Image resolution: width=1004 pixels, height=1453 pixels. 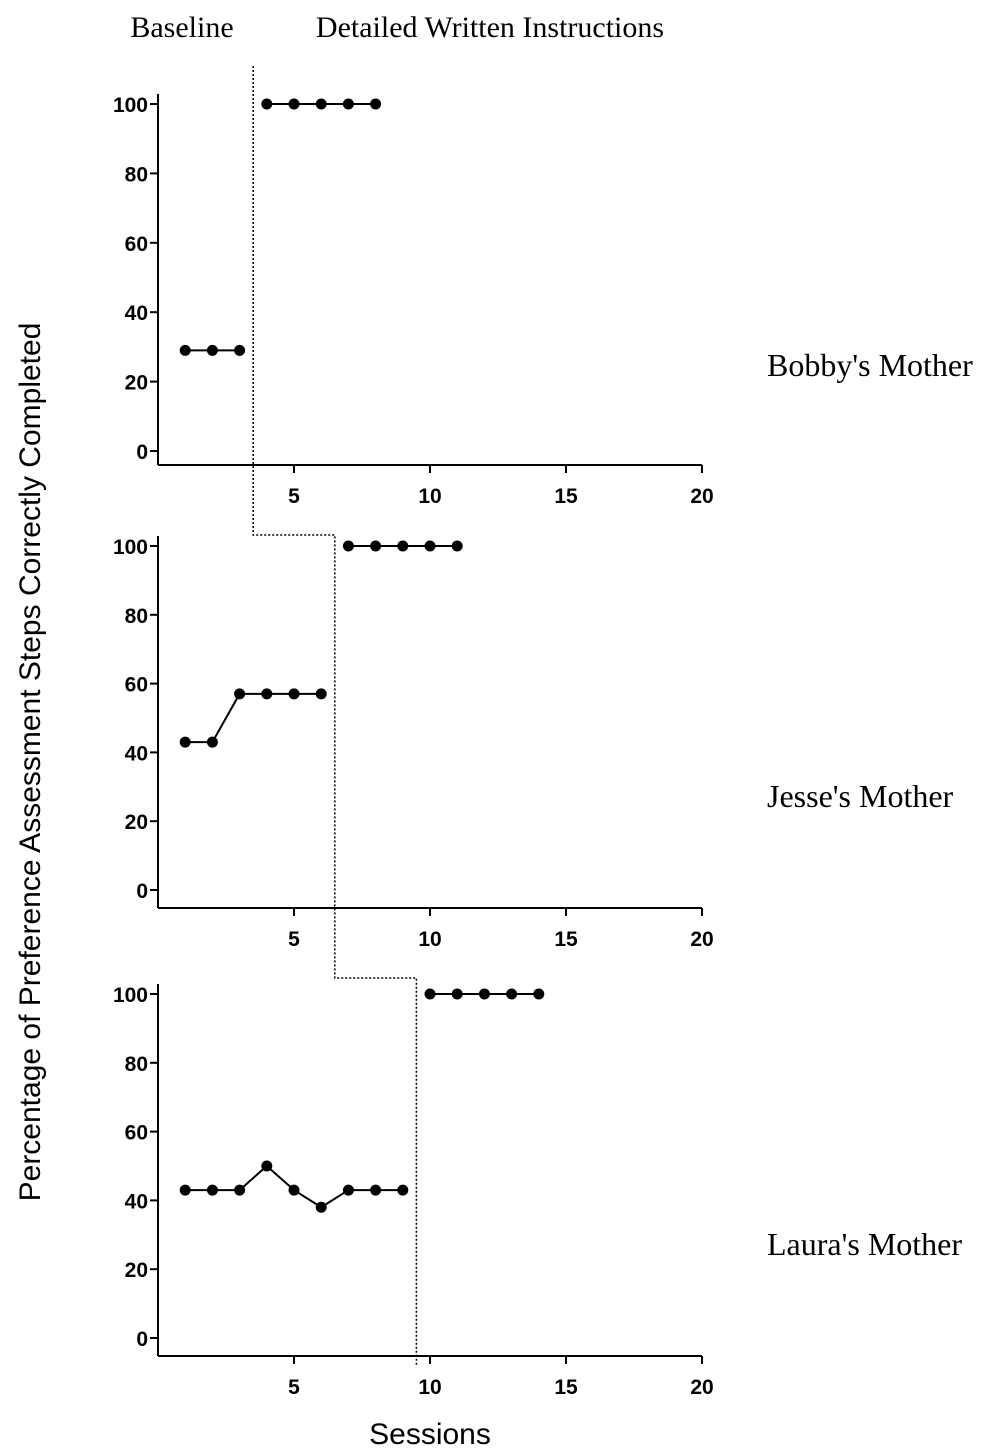 What do you see at coordinates (253, 718) in the screenshot?
I see `baseline-series-line` at bounding box center [253, 718].